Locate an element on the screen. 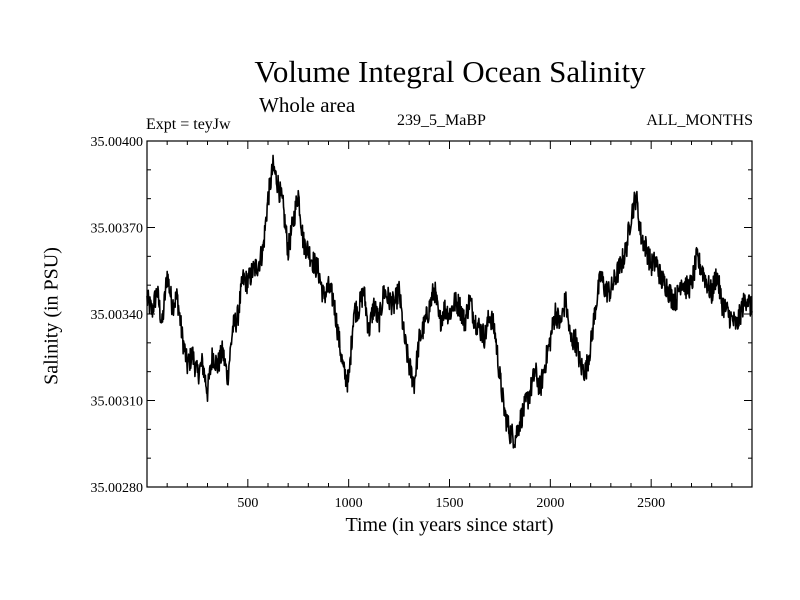  chart-title: Volume Integral Ocean Salinity is located at coordinates (450, 71).